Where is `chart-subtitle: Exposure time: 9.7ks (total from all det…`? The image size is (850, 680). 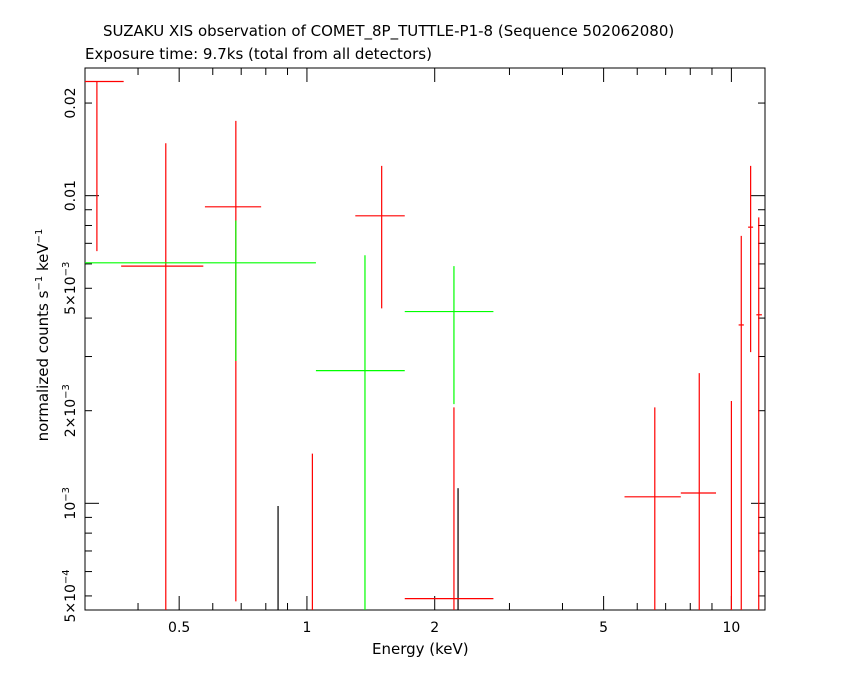
chart-subtitle: Exposure time: 9.7ks (total from all det… is located at coordinates (258, 54).